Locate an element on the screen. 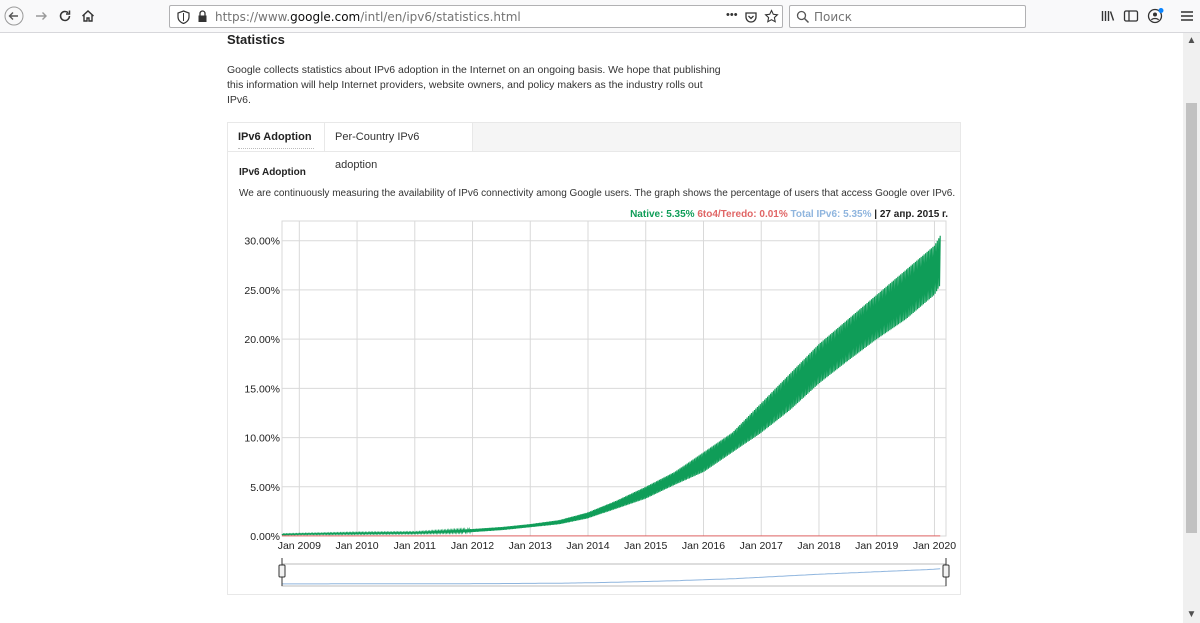 The height and width of the screenshot is (623, 1200). legend-native: Native: 5.35% is located at coordinates (662, 214).